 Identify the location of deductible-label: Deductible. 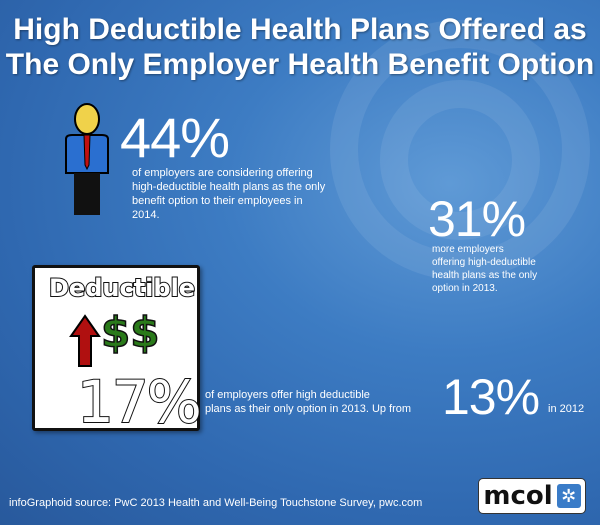
(122, 288).